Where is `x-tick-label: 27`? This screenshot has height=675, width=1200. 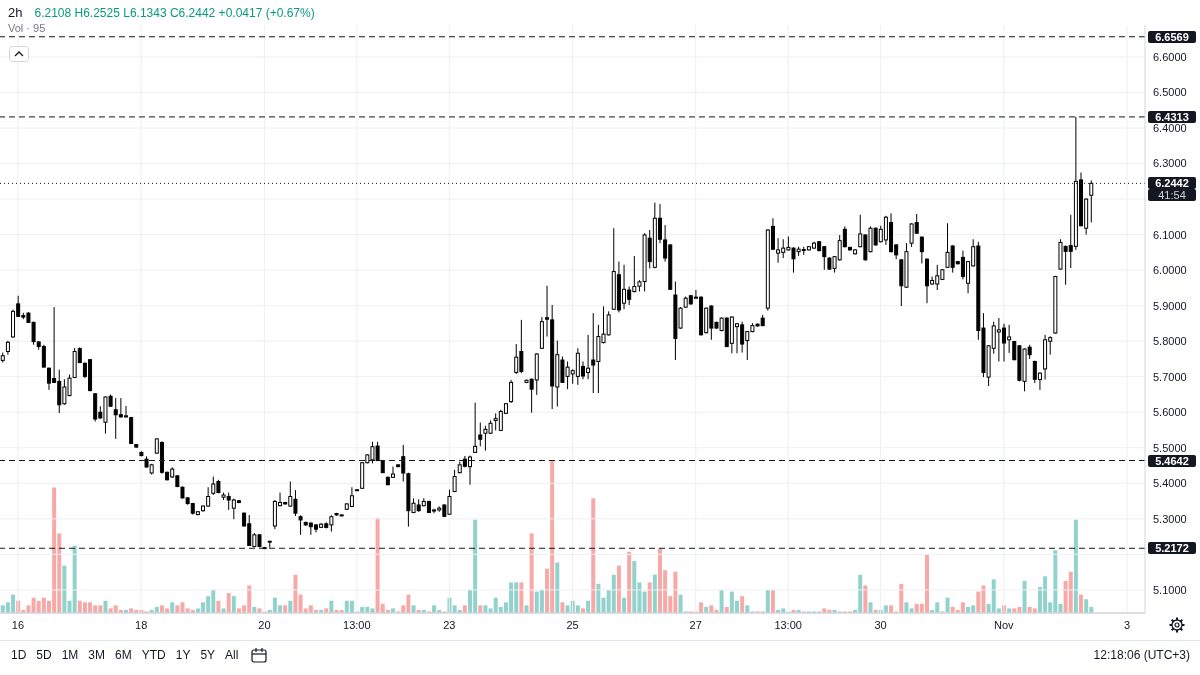
x-tick-label: 27 is located at coordinates (695, 624).